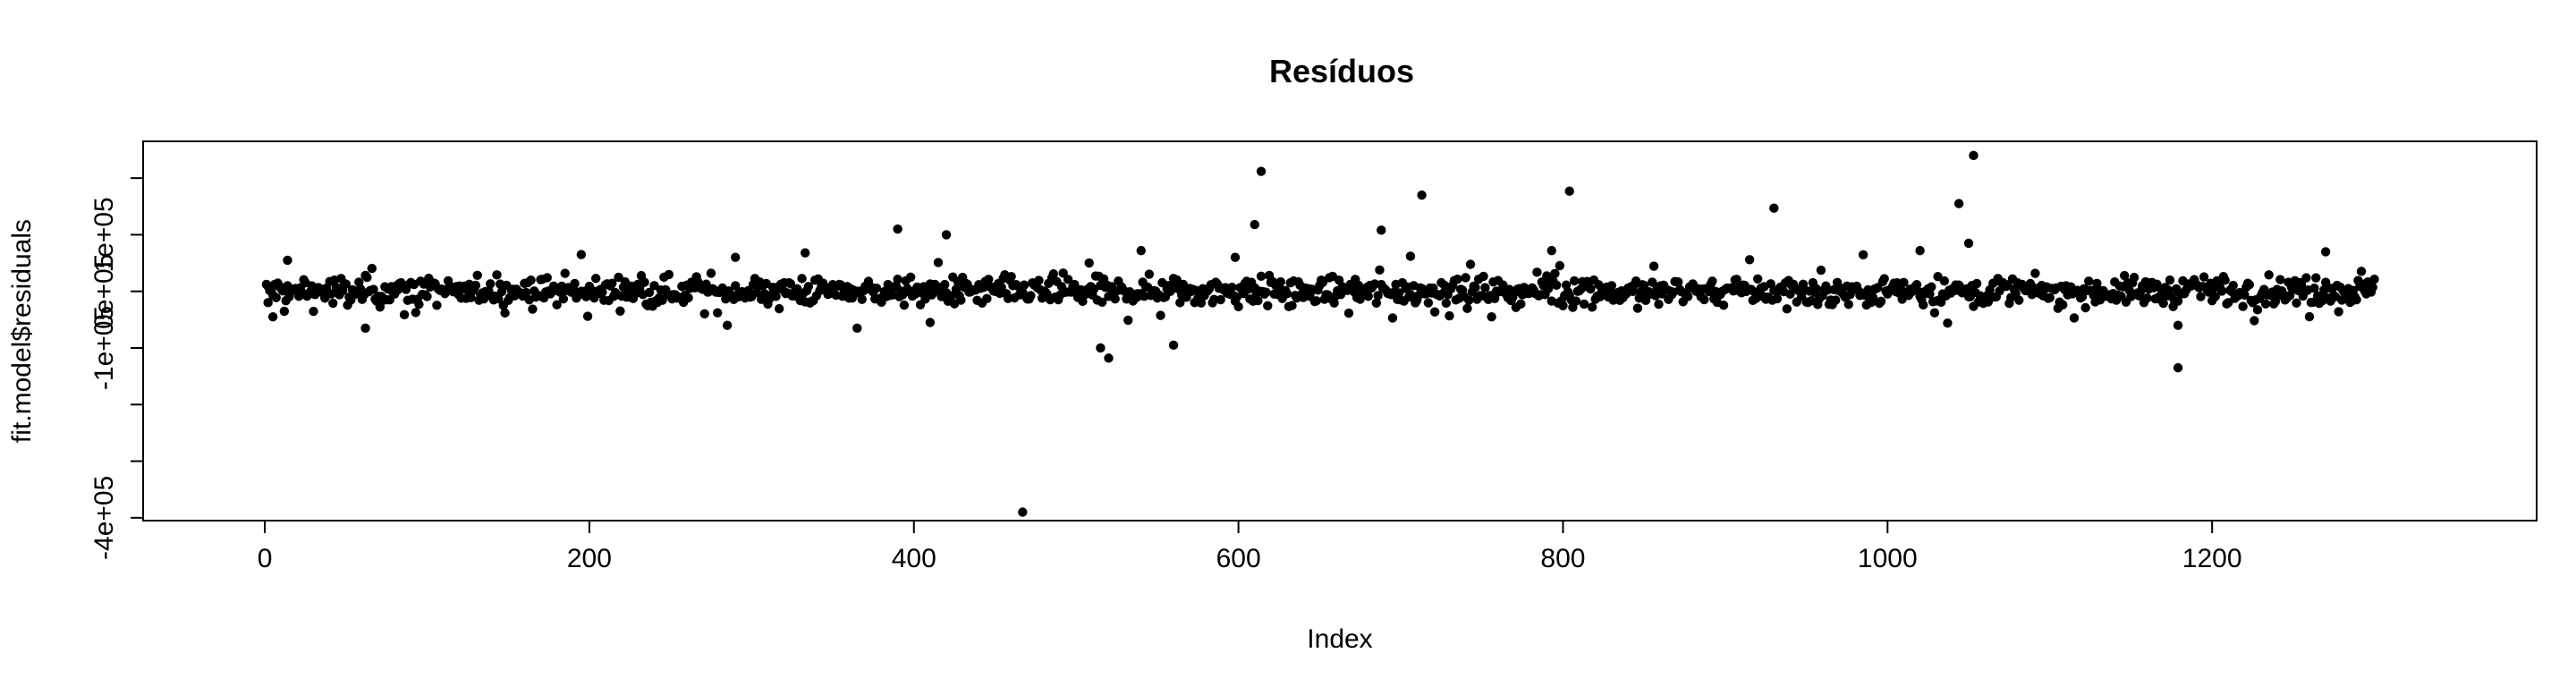 The image size is (2576, 687). What do you see at coordinates (1562, 558) in the screenshot?
I see `x-tick-label: 800` at bounding box center [1562, 558].